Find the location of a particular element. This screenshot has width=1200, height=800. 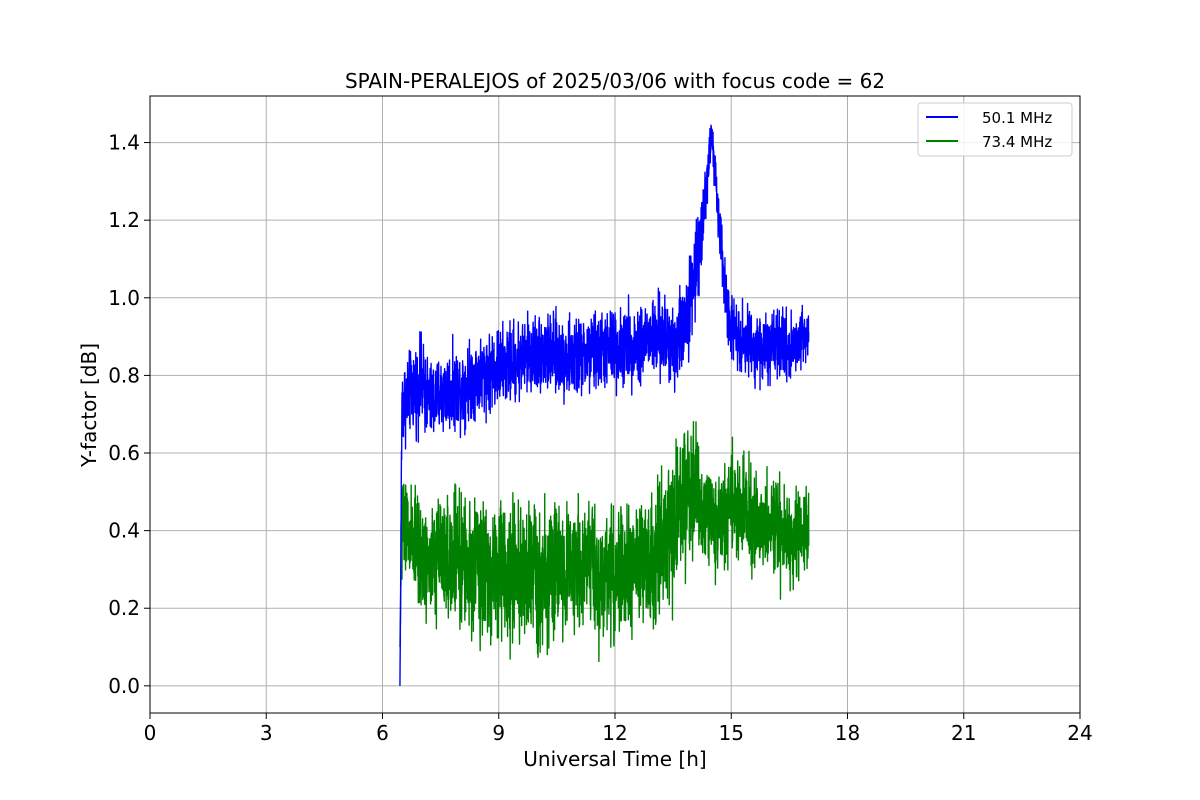

y-tick-label: 0.0 is located at coordinates (124, 686).